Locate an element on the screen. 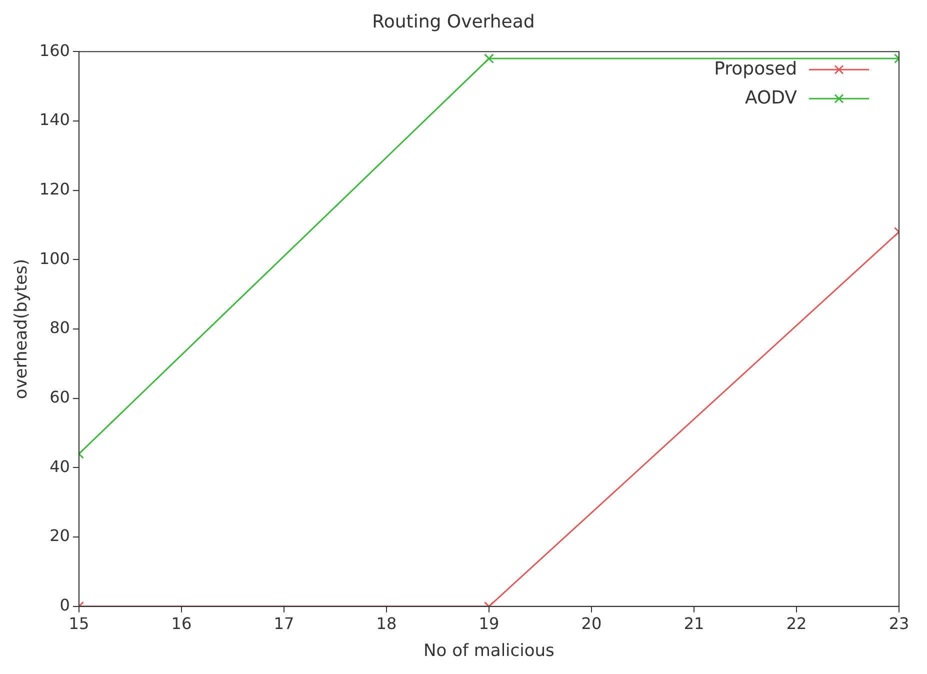 The width and height of the screenshot is (927, 674). y-tick-label: 60 is located at coordinates (60, 397).